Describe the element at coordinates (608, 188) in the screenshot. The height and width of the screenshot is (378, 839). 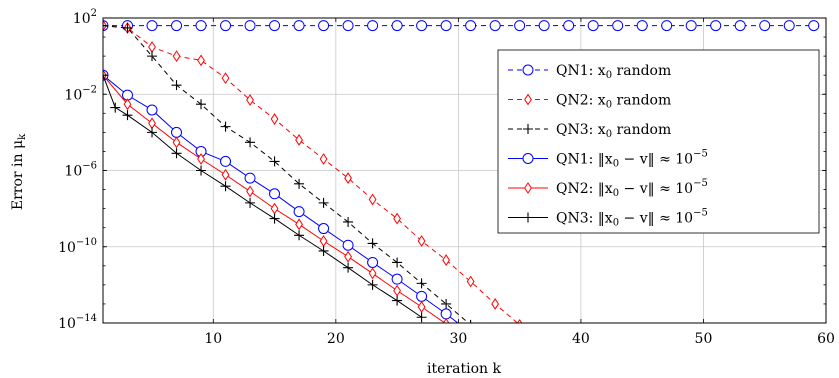
I see `legend-entry: QN2: ‖x0 − v‖ ≈ 10−5` at that location.